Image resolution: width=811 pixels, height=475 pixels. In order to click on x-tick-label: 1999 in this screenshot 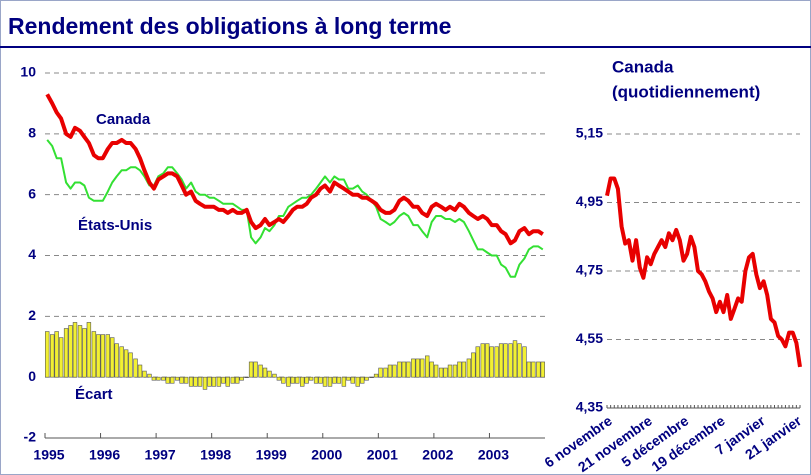, I will do `click(271, 455)`.